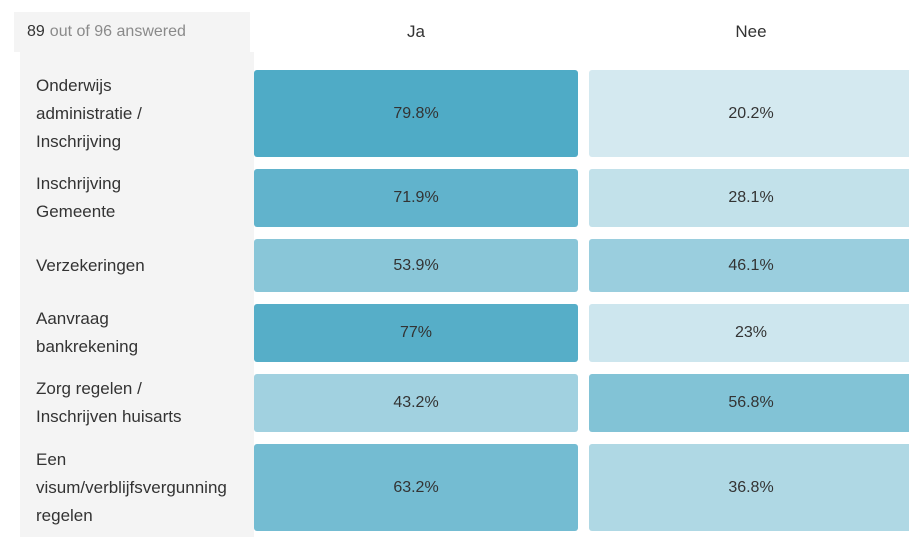 The image size is (909, 540). I want to click on cell-nee: 20.2%, so click(749, 113).